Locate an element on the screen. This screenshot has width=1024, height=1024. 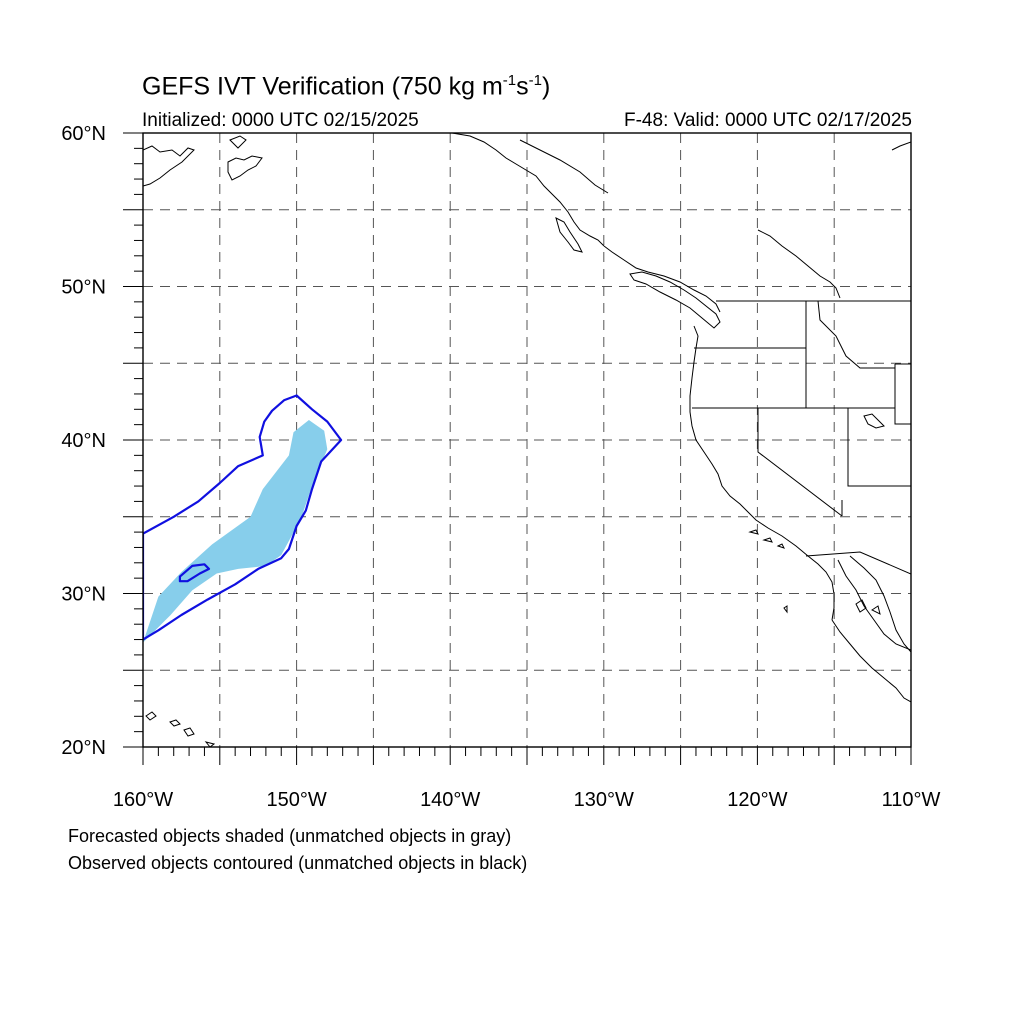
kodiak-islands is located at coordinates (245, 168).